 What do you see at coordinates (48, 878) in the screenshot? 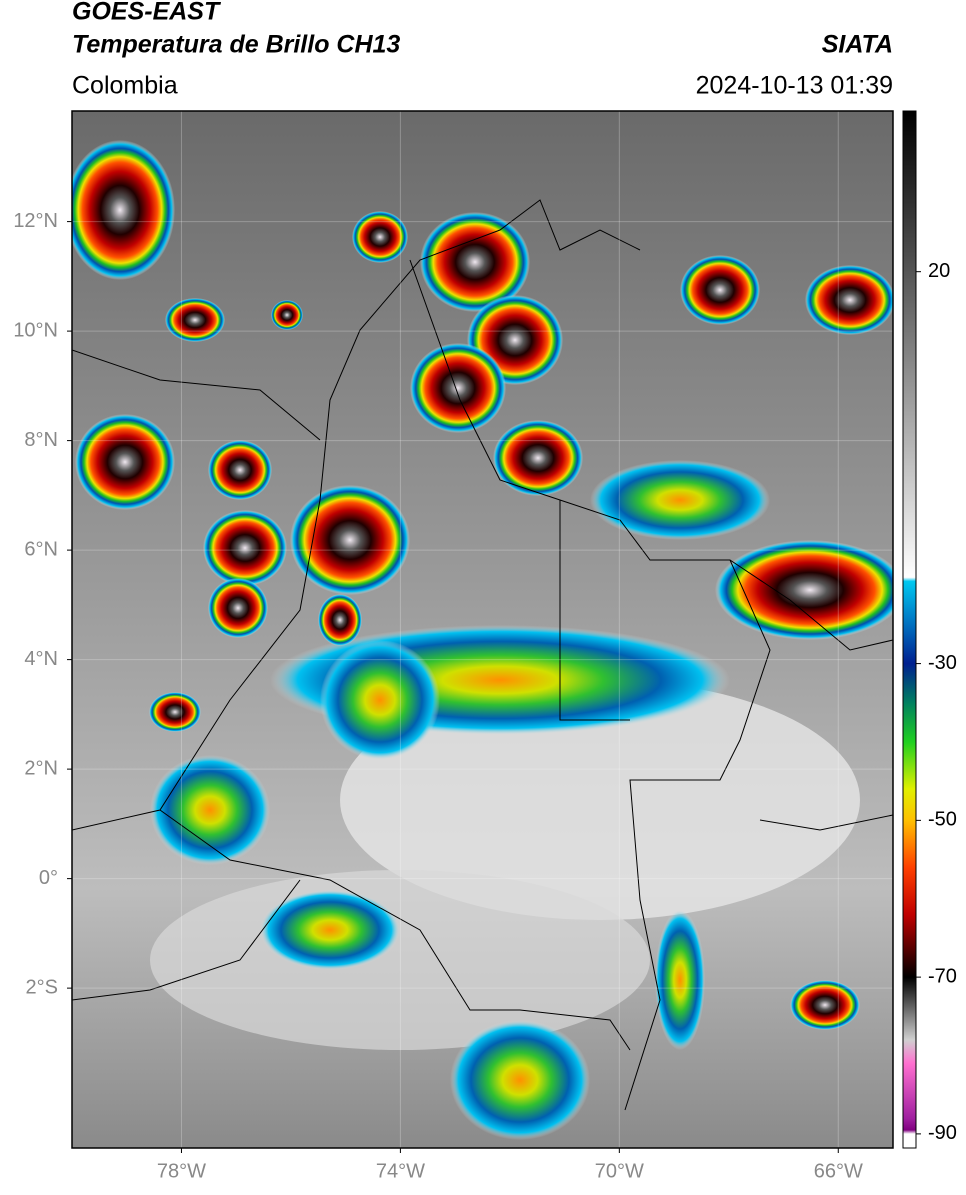
I see `lat-tick-label: 0°` at bounding box center [48, 878].